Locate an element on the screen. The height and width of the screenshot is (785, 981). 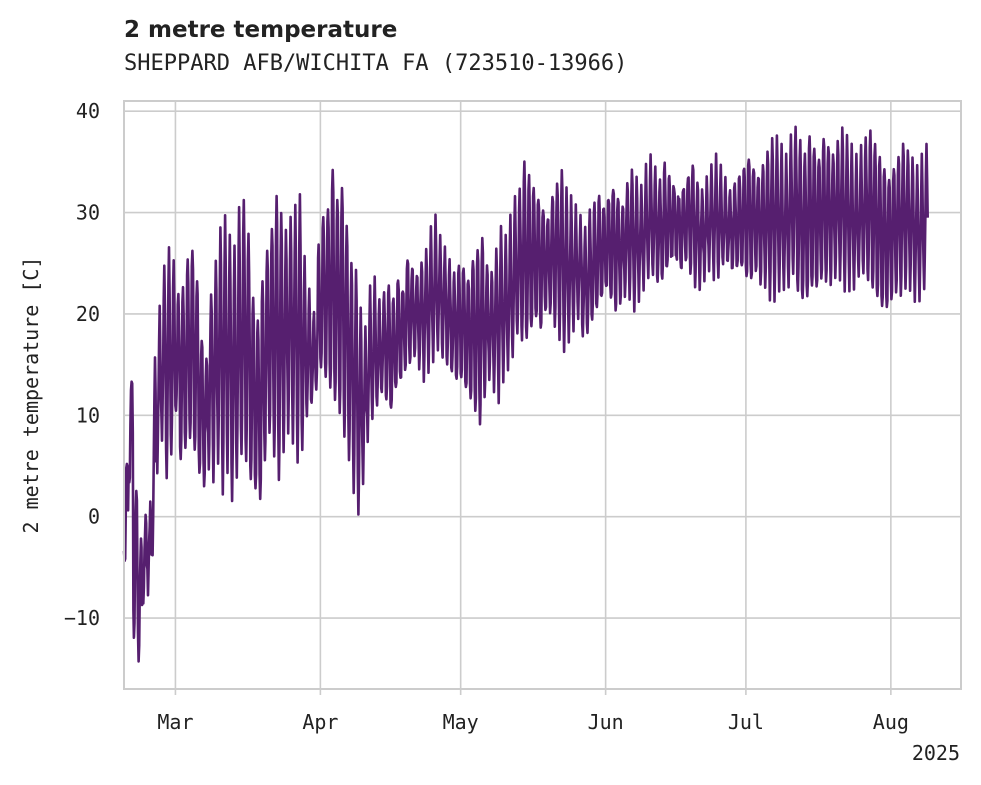
y-tick-label: 10 is located at coordinates (88, 415).